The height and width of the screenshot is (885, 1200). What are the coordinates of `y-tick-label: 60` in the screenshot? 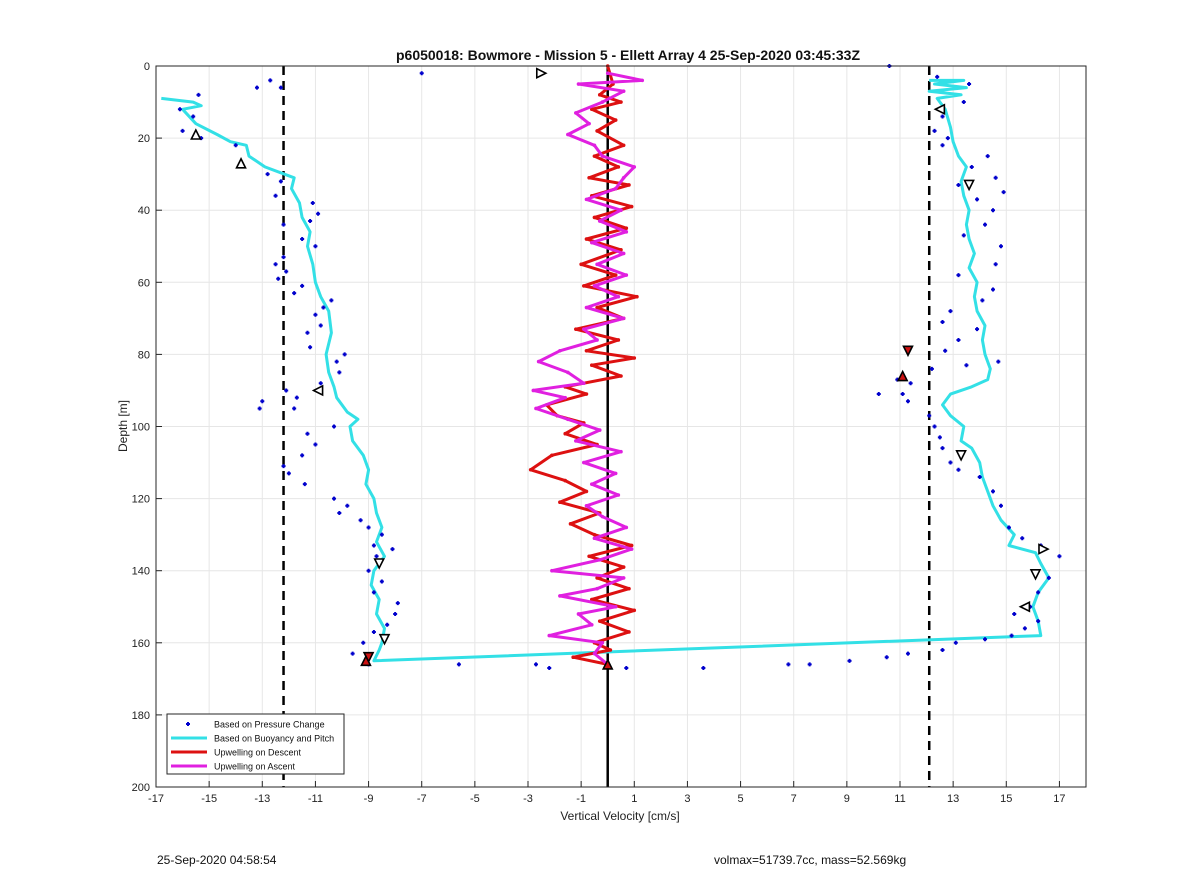 It's located at (144, 283).